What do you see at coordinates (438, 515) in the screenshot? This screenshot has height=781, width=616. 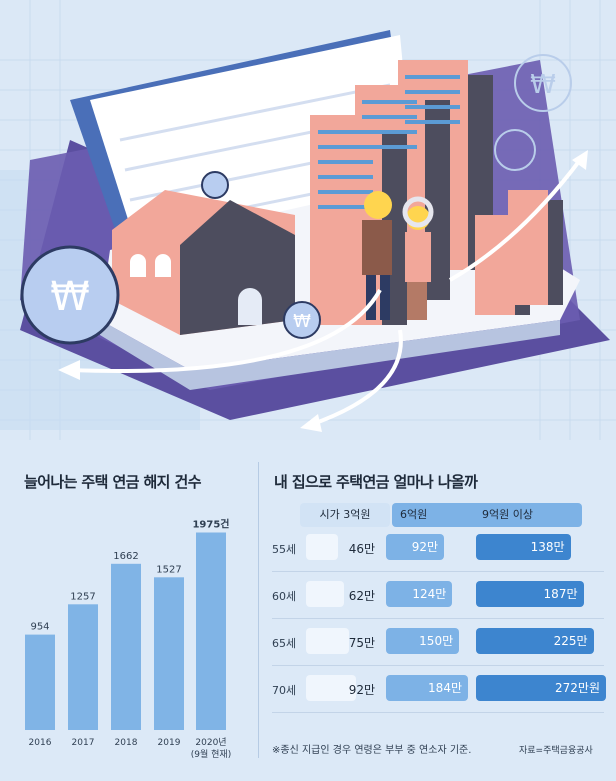 I see `col-header-6eok: 6억원` at bounding box center [438, 515].